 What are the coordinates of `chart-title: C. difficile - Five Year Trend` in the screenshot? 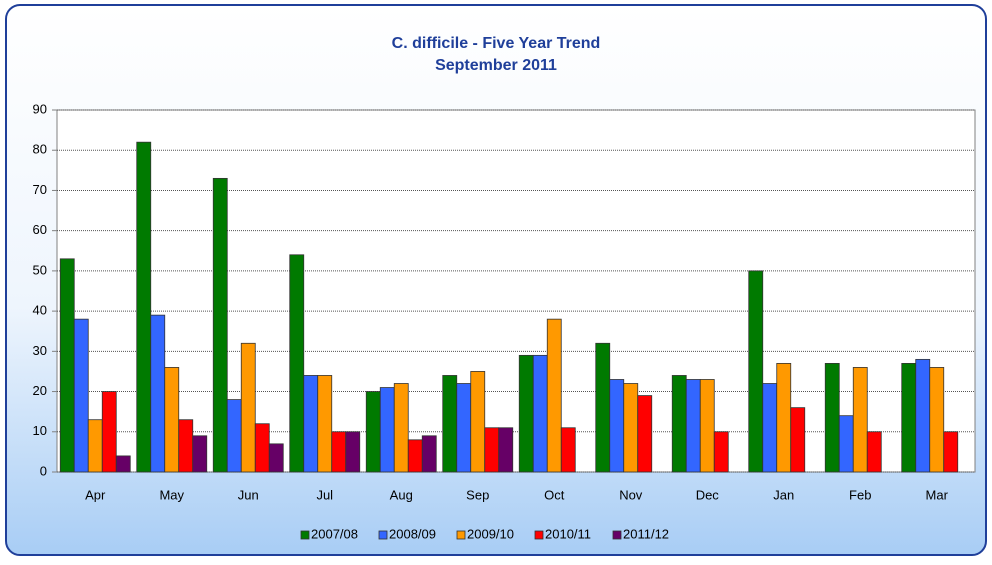 It's located at (496, 43).